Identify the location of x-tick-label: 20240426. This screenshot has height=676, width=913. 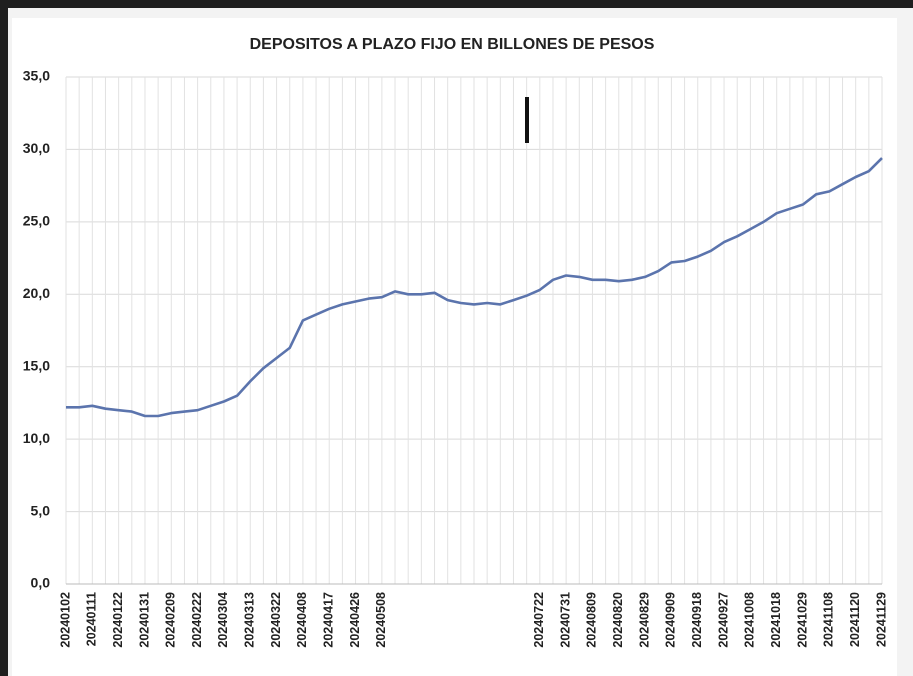
(355, 620).